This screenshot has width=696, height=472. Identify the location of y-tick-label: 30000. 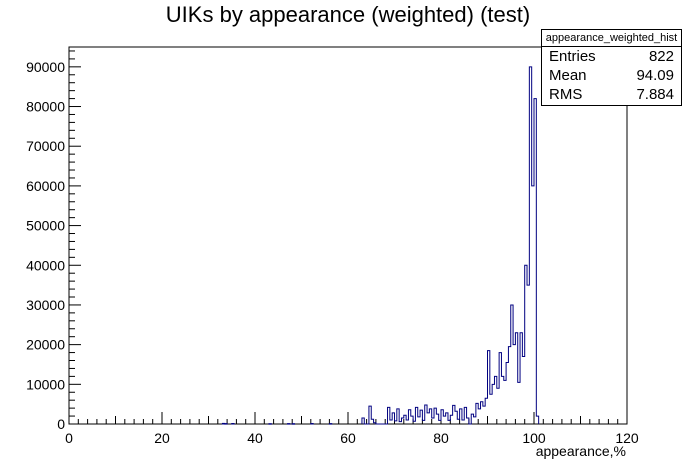
(45, 305).